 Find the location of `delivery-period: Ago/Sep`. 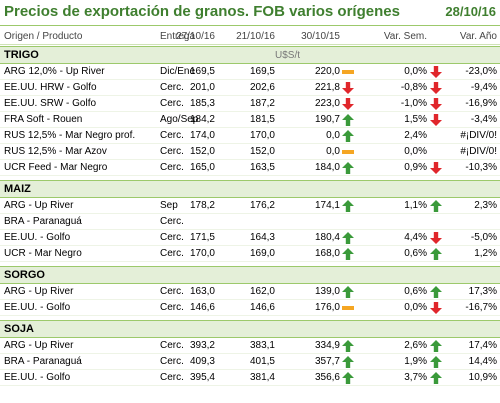

delivery-period: Ago/Sep is located at coordinates (179, 119).